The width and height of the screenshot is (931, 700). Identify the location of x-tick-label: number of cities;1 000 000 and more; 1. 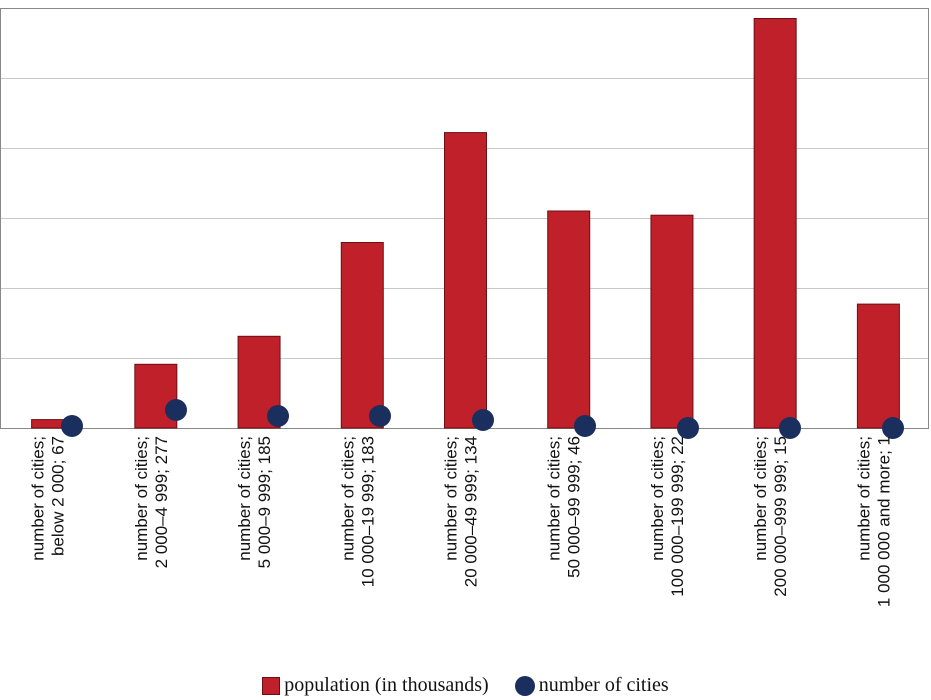
(873, 521).